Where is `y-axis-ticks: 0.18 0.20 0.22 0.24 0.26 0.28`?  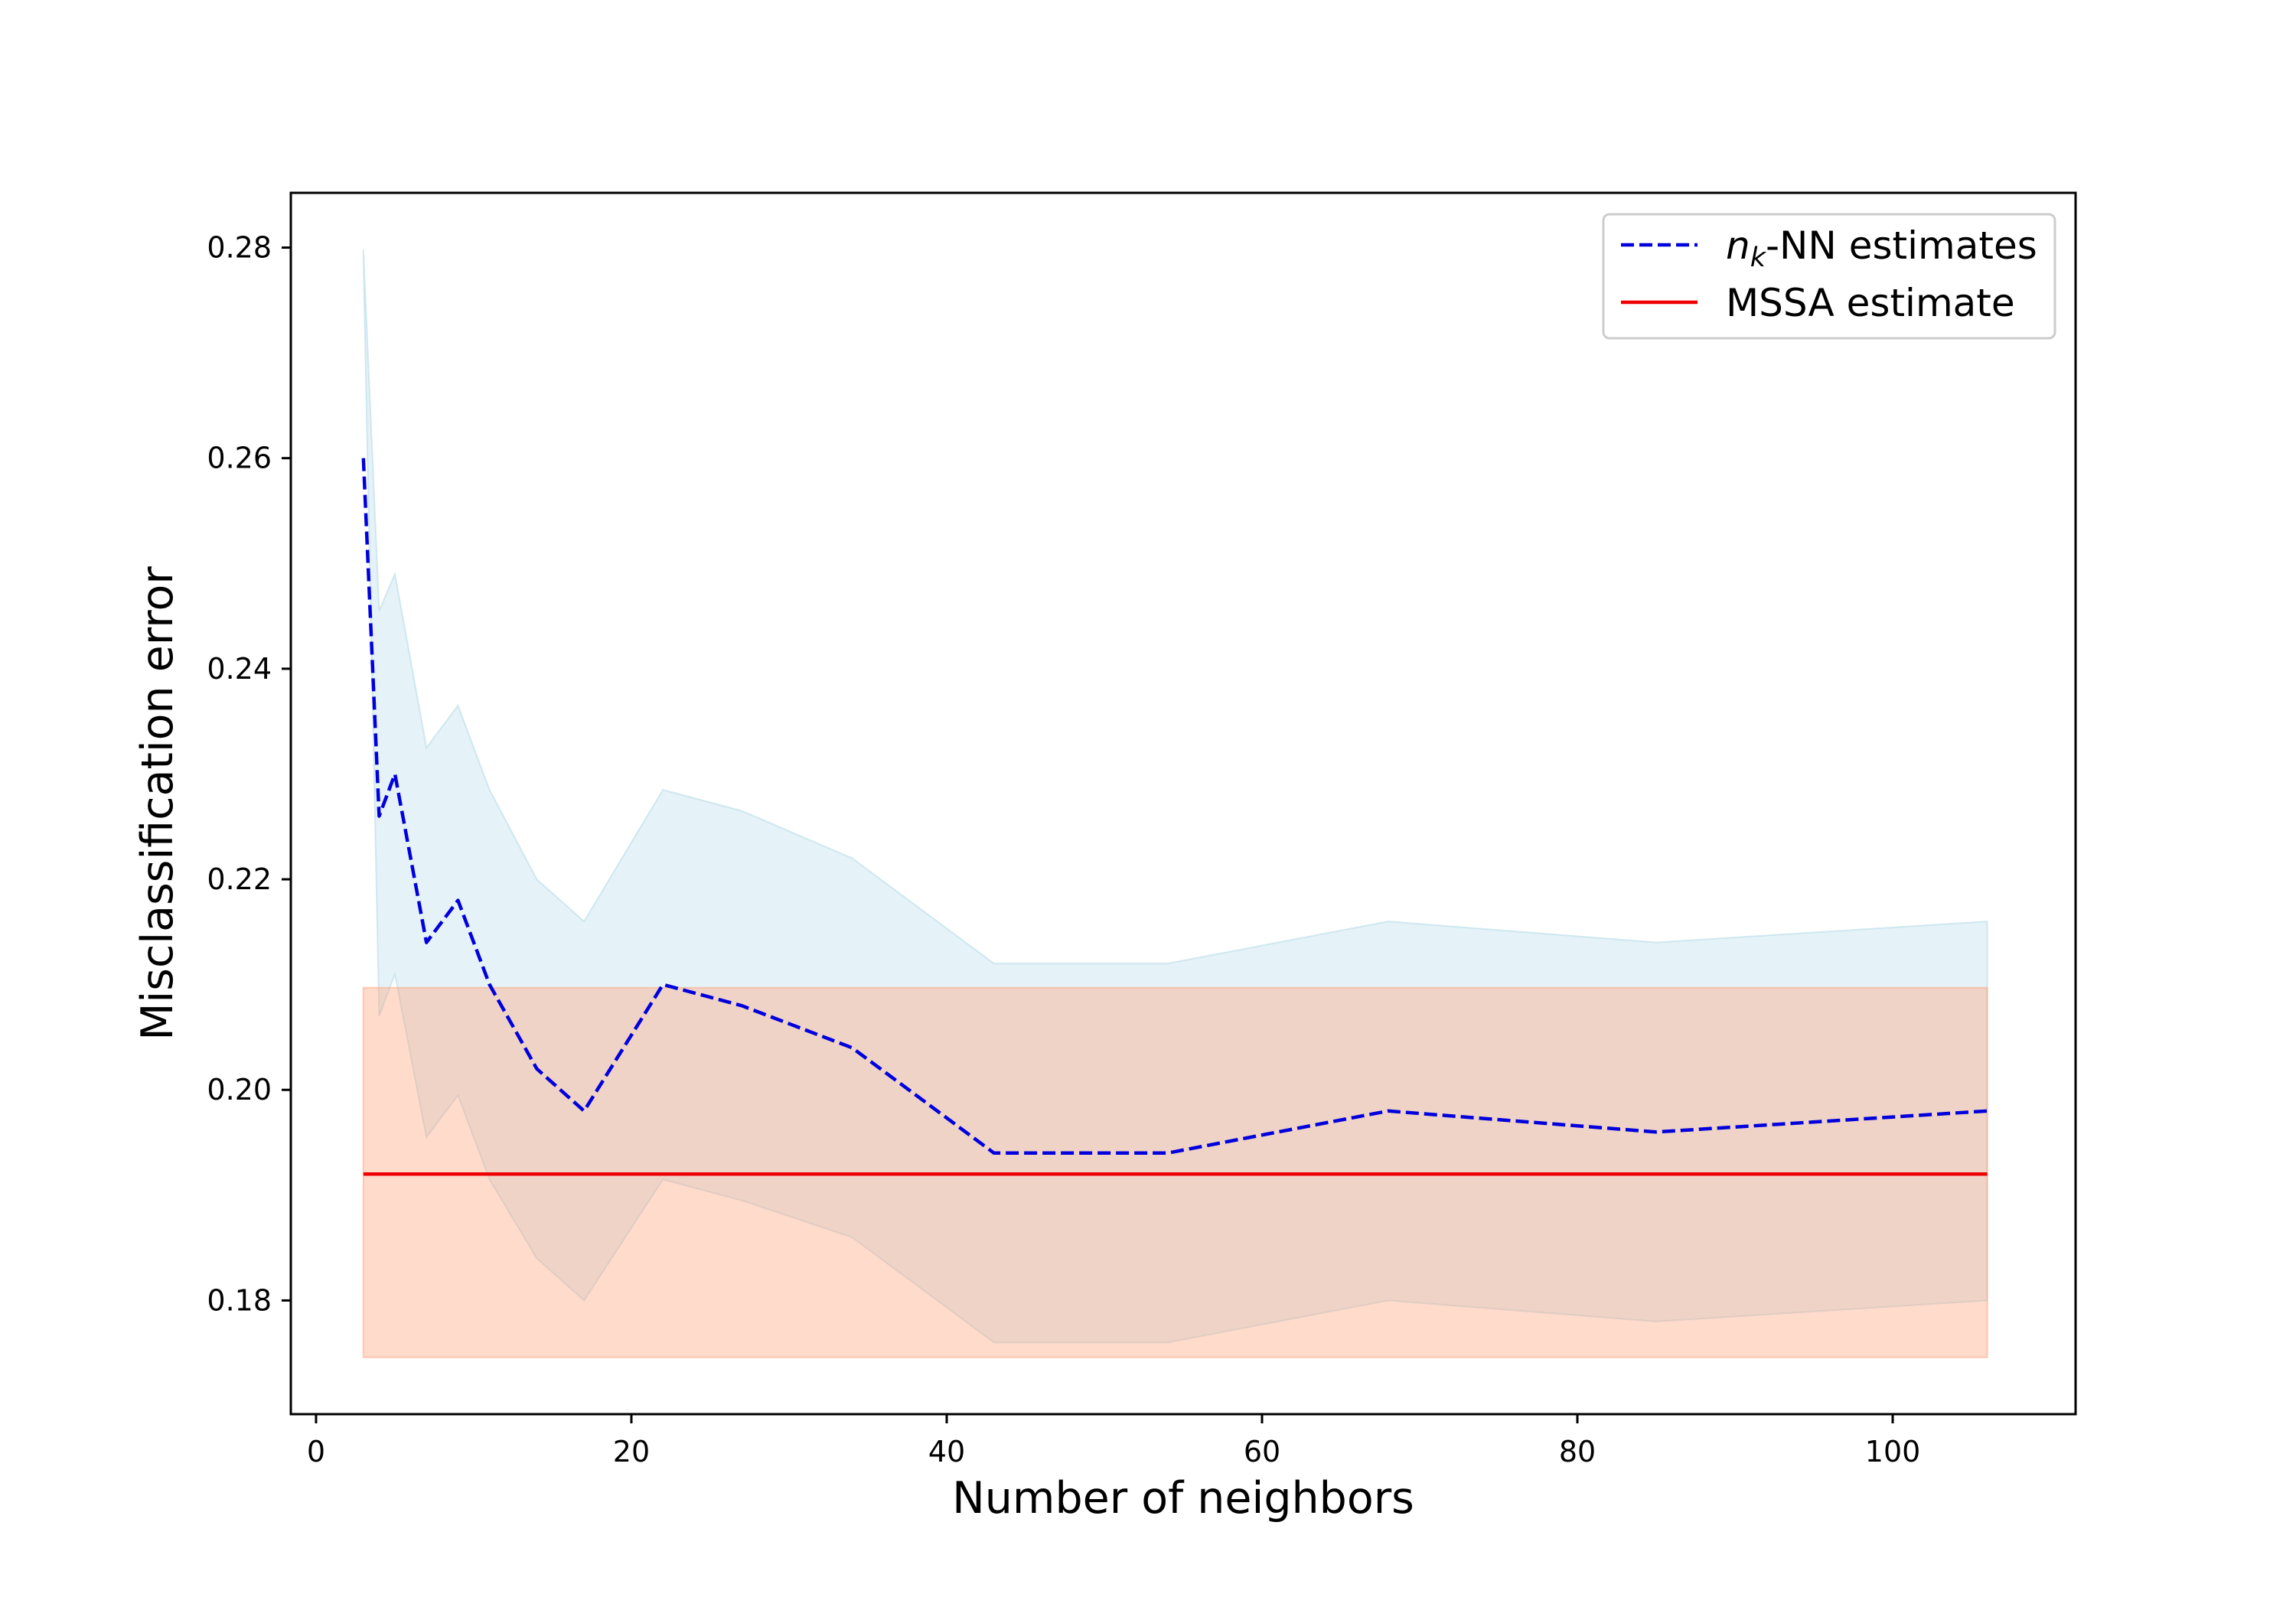
y-axis-ticks: 0.18 0.20 0.22 0.24 0.26 0.28 is located at coordinates (249, 774).